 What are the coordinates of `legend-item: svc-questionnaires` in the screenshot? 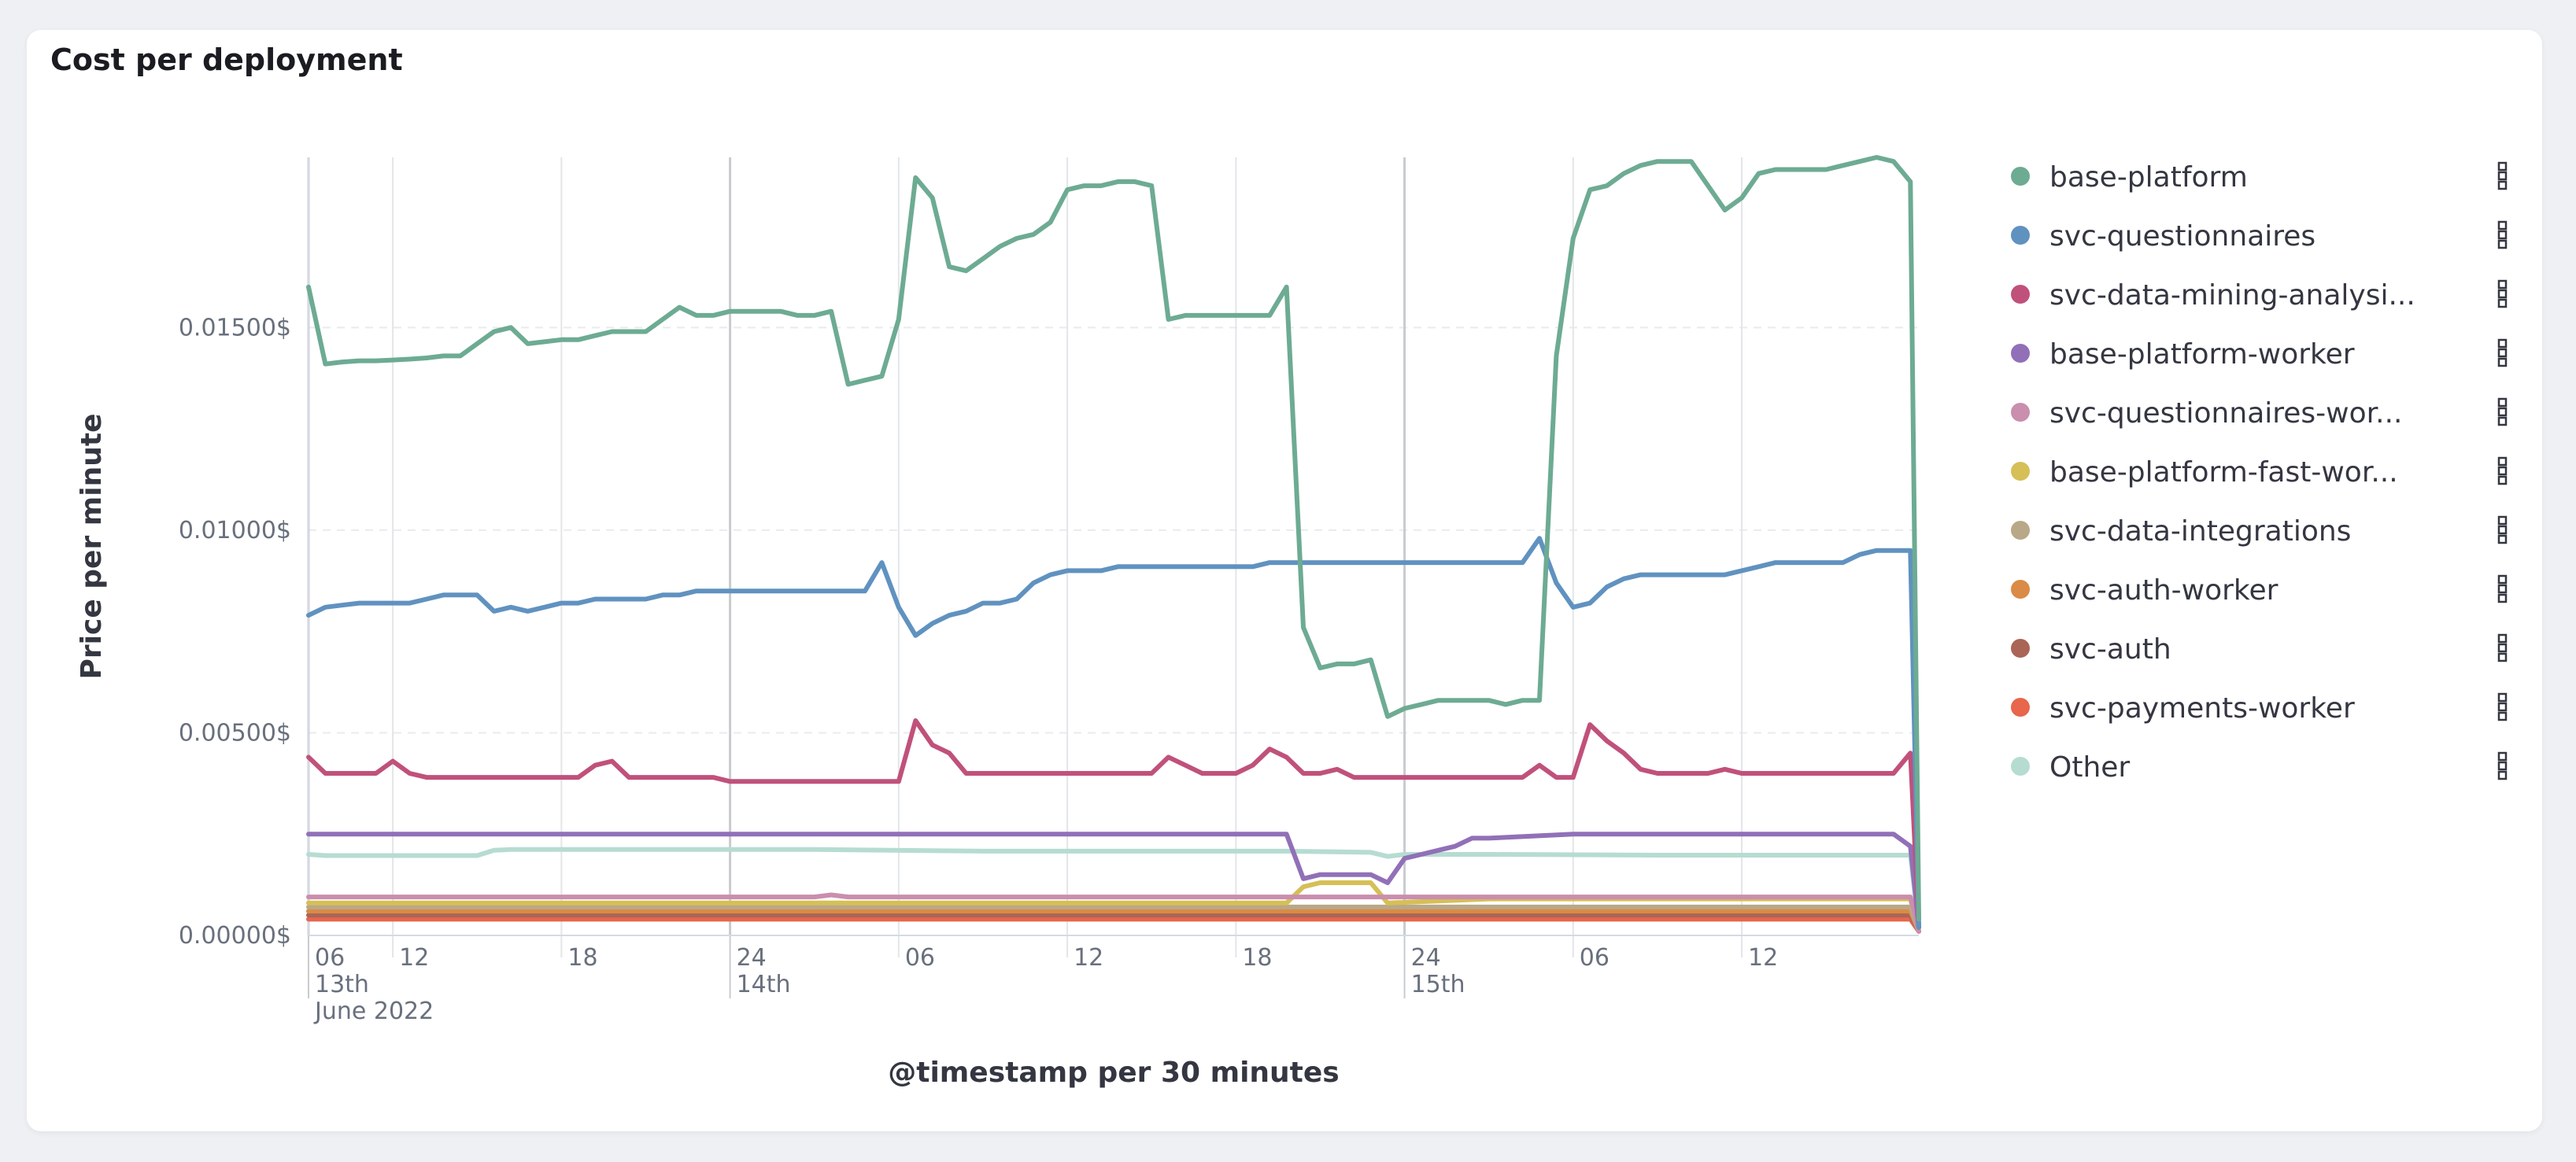 It's located at (2259, 236).